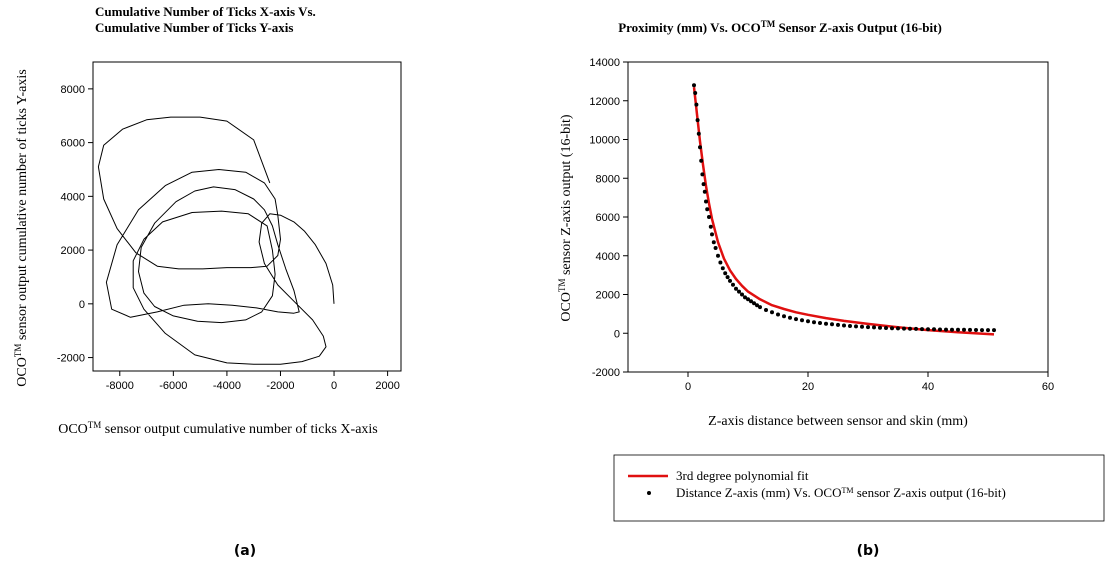  I want to click on y-tick-label: 12000, so click(604, 102).